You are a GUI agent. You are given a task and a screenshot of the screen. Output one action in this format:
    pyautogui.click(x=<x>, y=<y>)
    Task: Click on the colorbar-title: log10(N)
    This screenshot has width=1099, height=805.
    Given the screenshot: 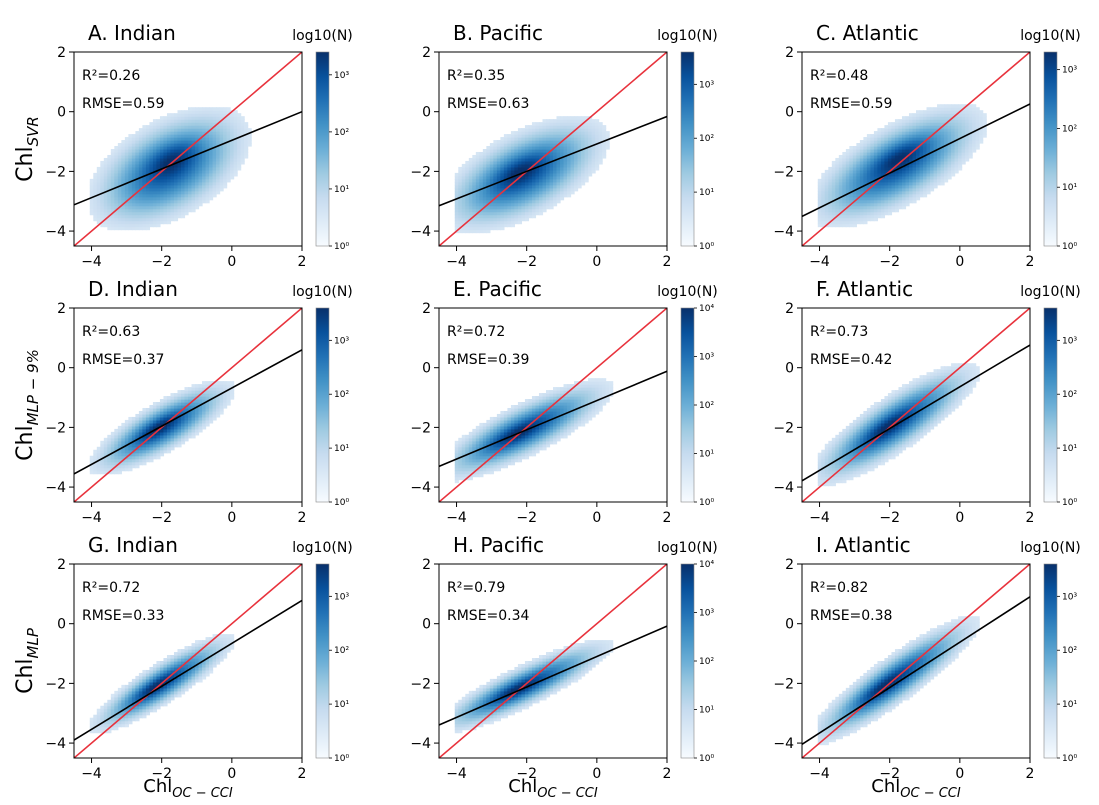 What is the action you would take?
    pyautogui.click(x=1050, y=36)
    